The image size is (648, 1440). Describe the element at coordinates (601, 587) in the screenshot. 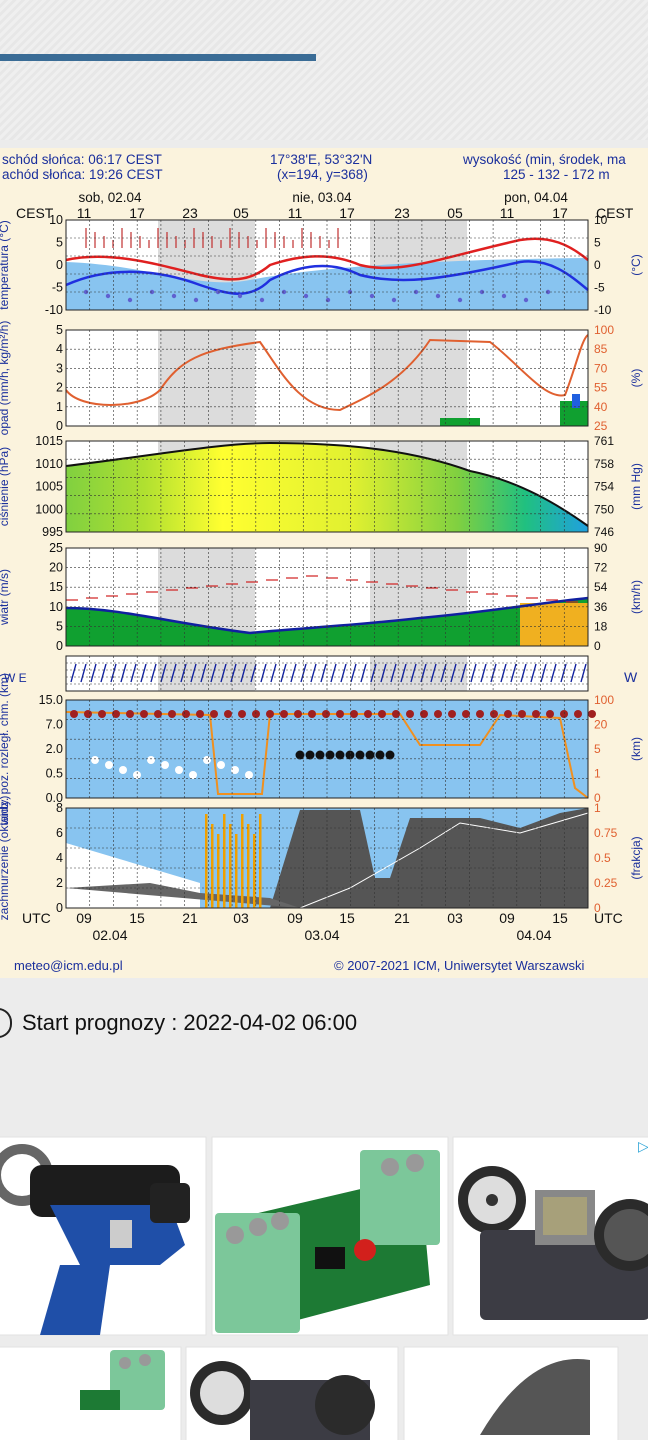

I see `right-tick-label: 54` at that location.